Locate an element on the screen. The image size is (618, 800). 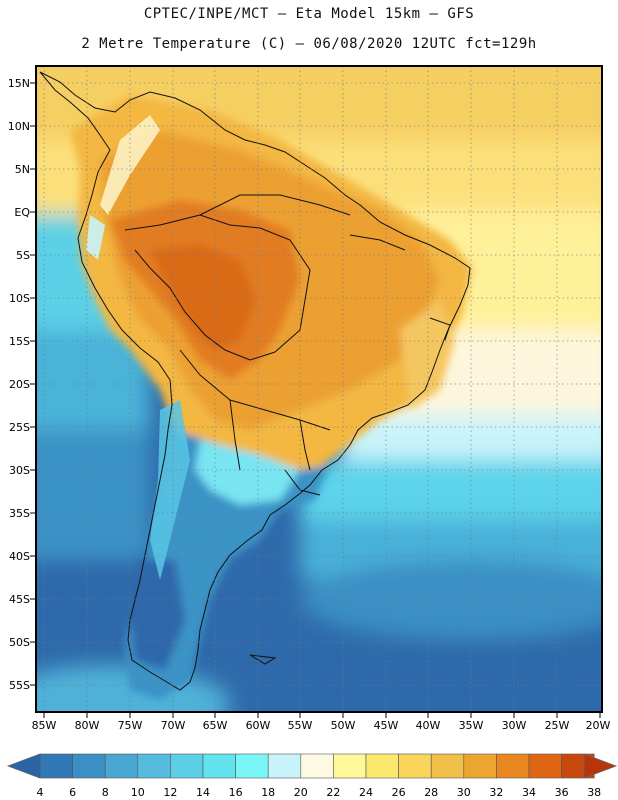
colorbar-left-arrow is located at coordinates (23, 766).